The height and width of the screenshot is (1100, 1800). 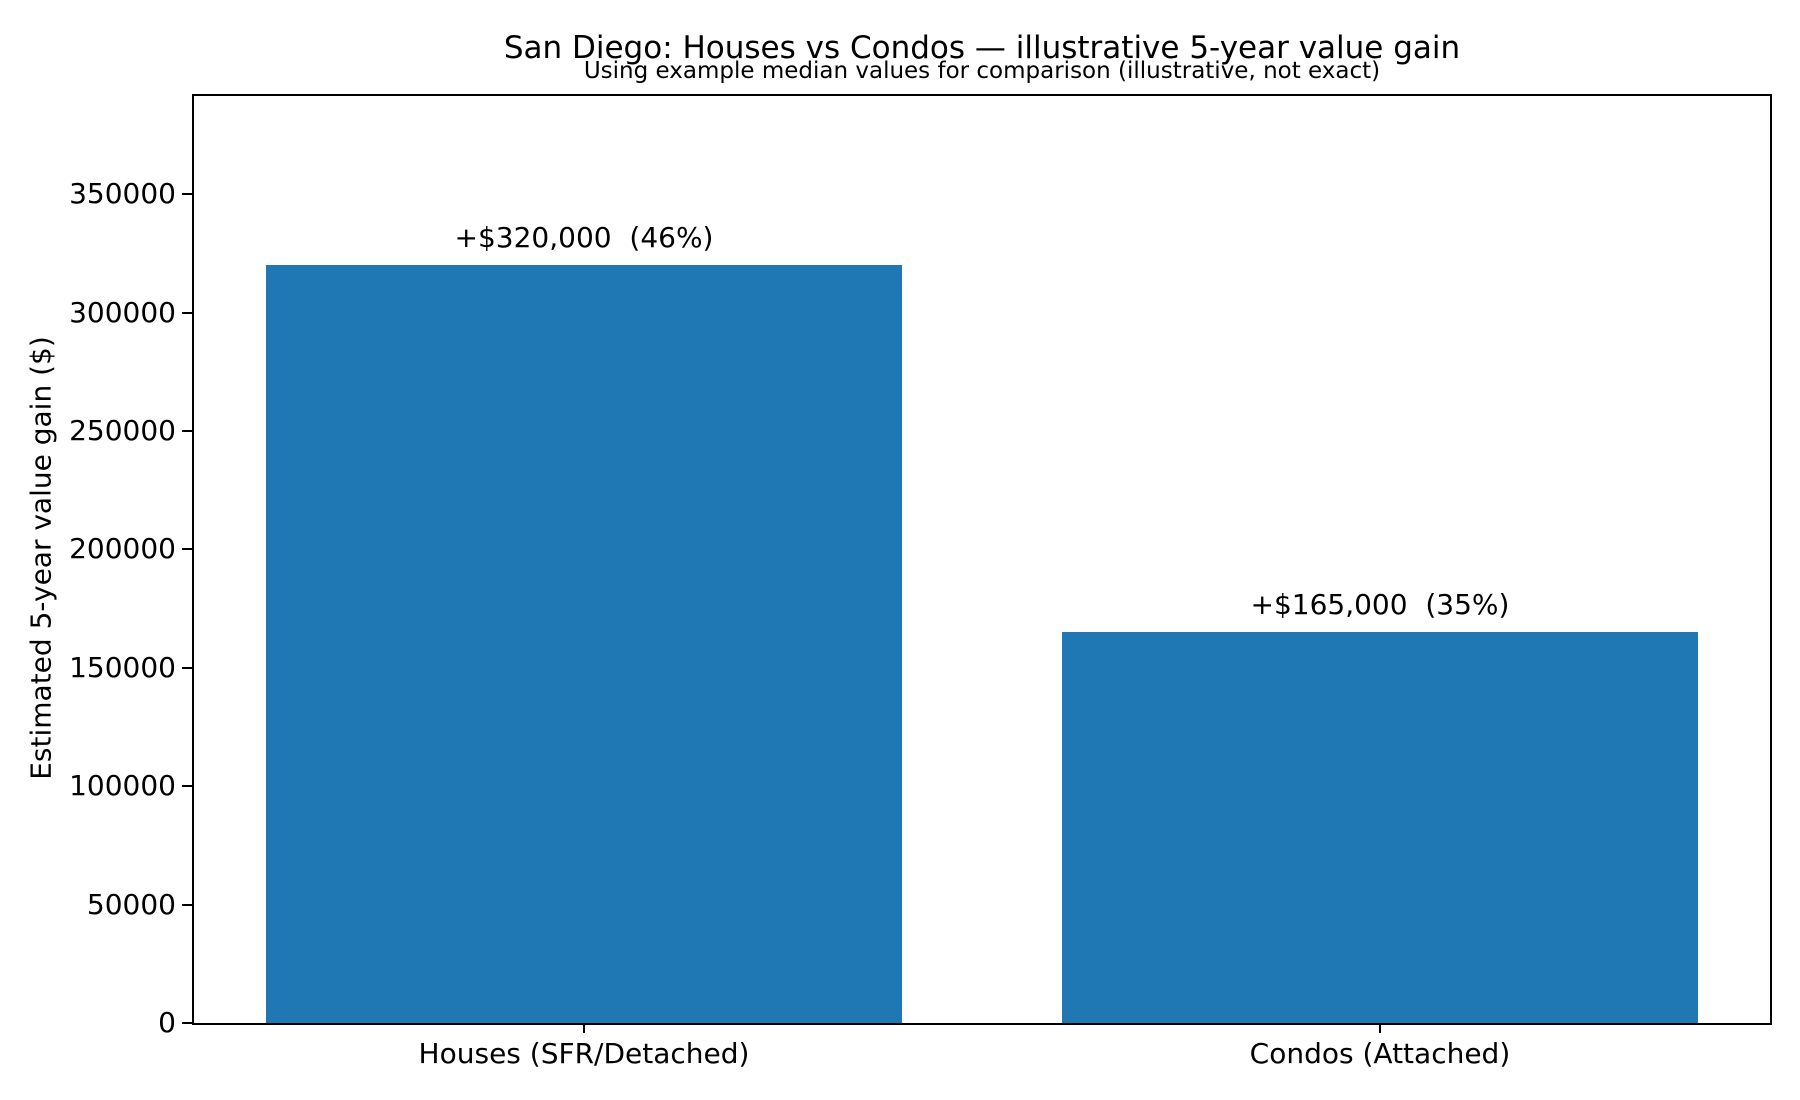 I want to click on y-tick-label: 350000, so click(x=122, y=194).